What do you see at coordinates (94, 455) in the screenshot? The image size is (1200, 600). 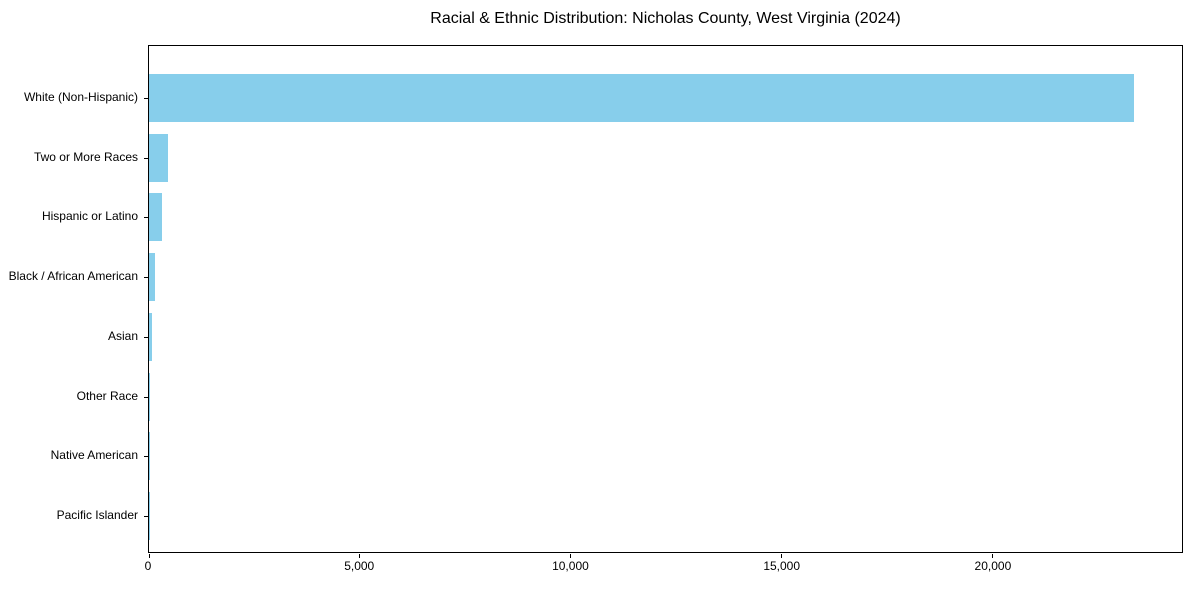 I see `y-tick-label: Native American` at bounding box center [94, 455].